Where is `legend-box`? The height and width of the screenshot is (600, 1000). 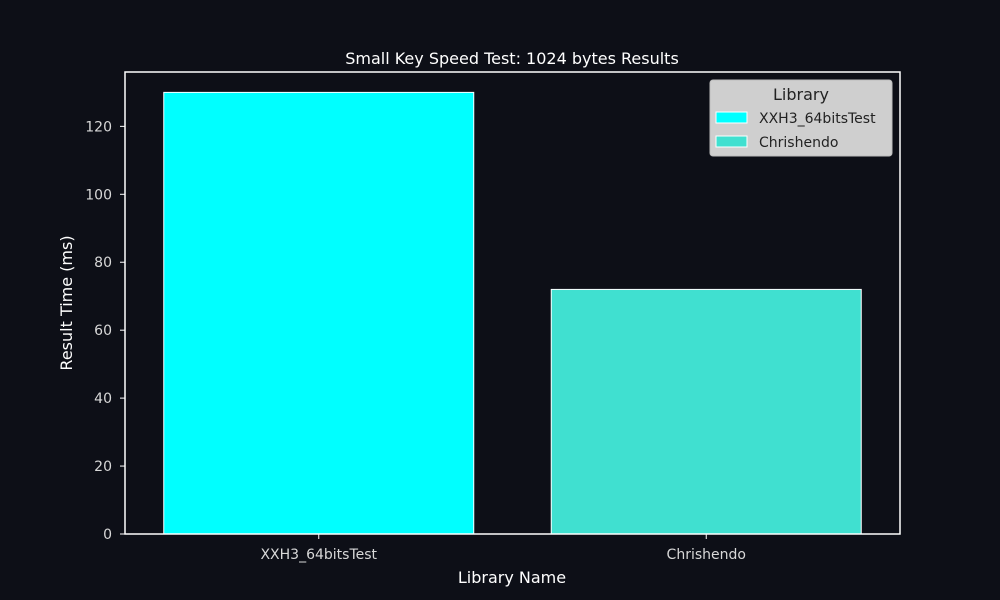
legend-box is located at coordinates (801, 118).